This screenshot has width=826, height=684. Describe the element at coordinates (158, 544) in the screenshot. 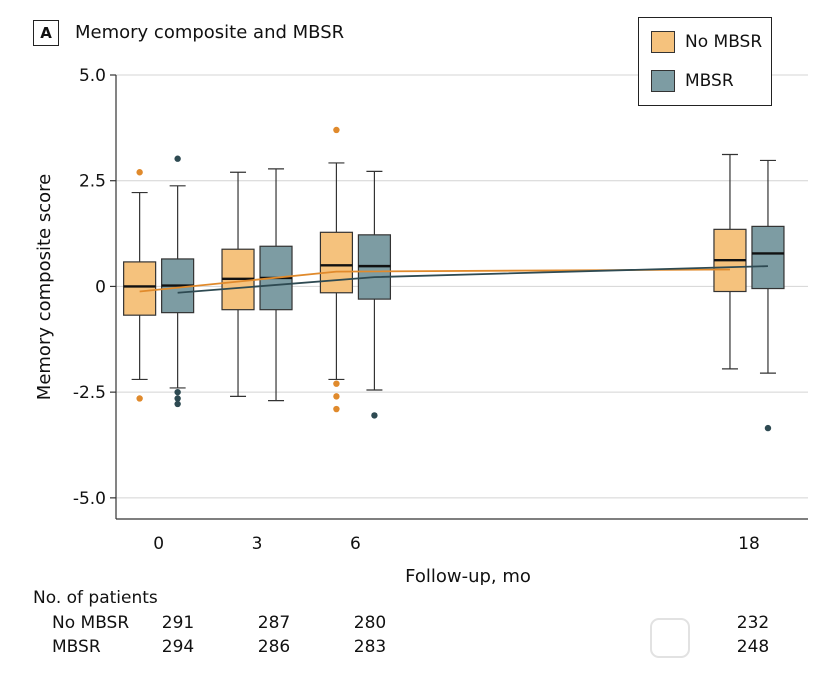

I see `x-tick-label: 0` at that location.